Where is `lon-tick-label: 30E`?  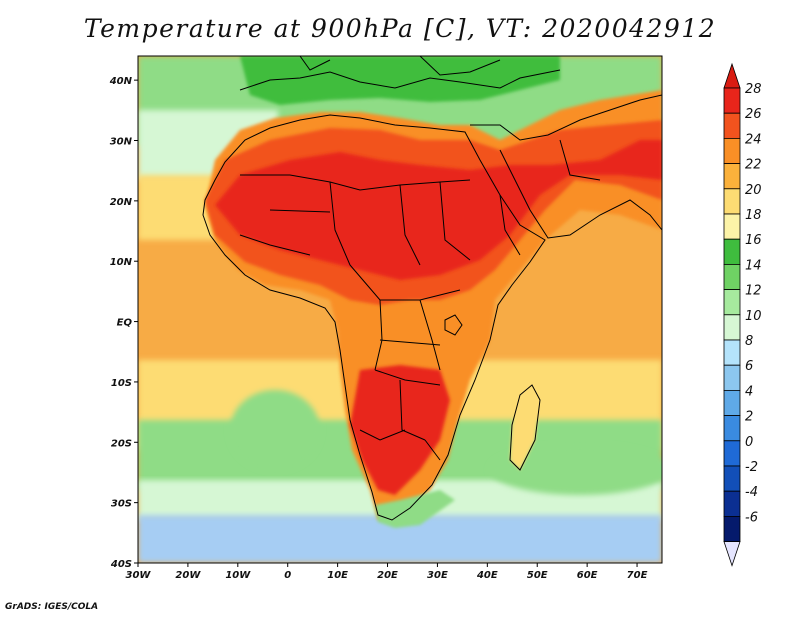
lon-tick-label: 30E is located at coordinates (437, 575).